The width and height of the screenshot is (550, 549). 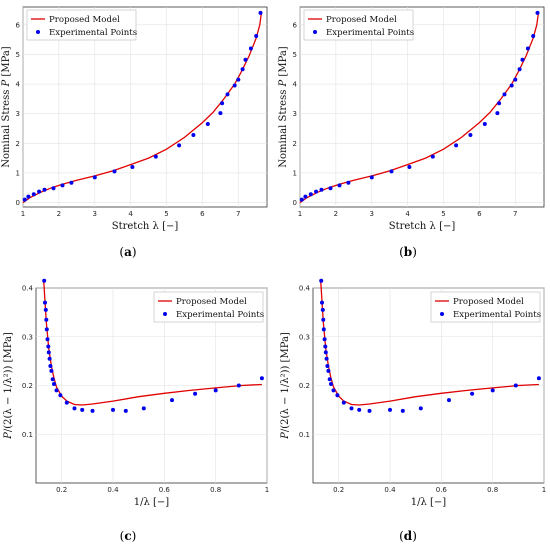 I want to click on x-tick-label: 2, so click(x=59, y=214).